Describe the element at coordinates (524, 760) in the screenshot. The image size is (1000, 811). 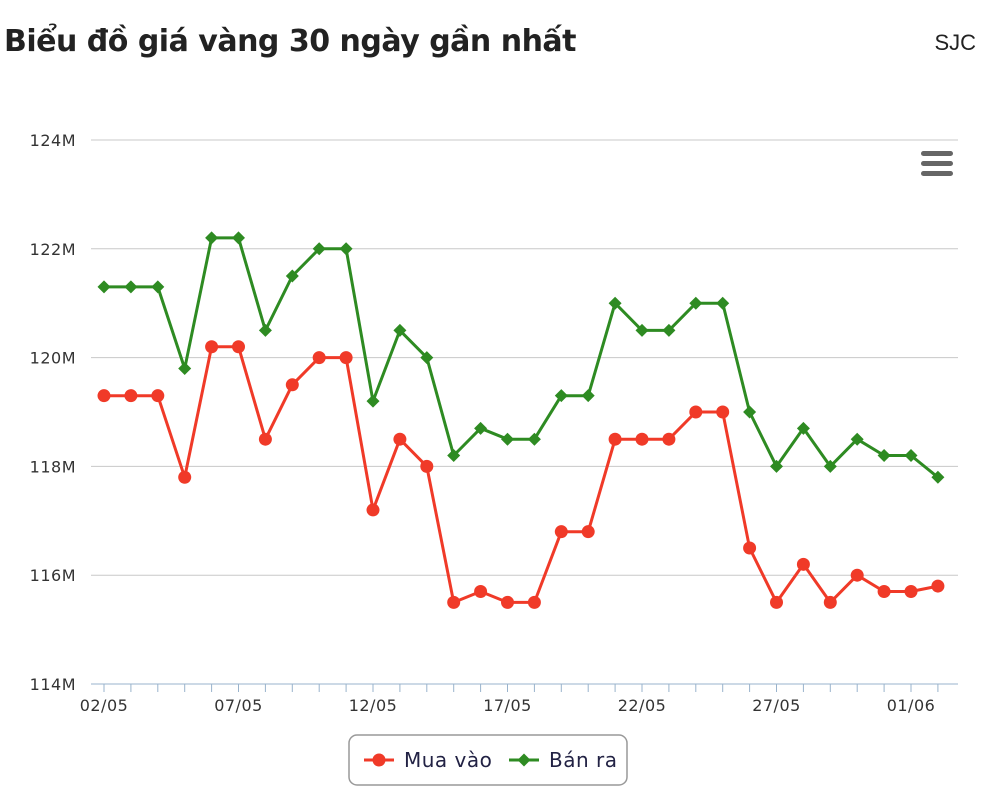
I see `legend-sell-marker` at that location.